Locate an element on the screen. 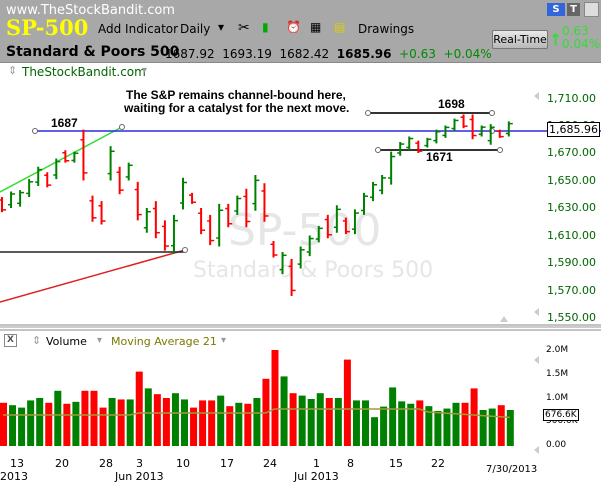 The image size is (601, 483). symbol-label: SP-500 is located at coordinates (47, 27).